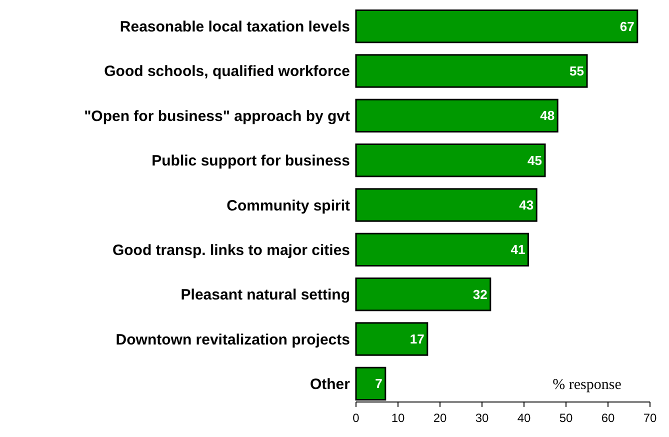 The height and width of the screenshot is (437, 669). Describe the element at coordinates (577, 71) in the screenshot. I see `data-label: 55` at that location.